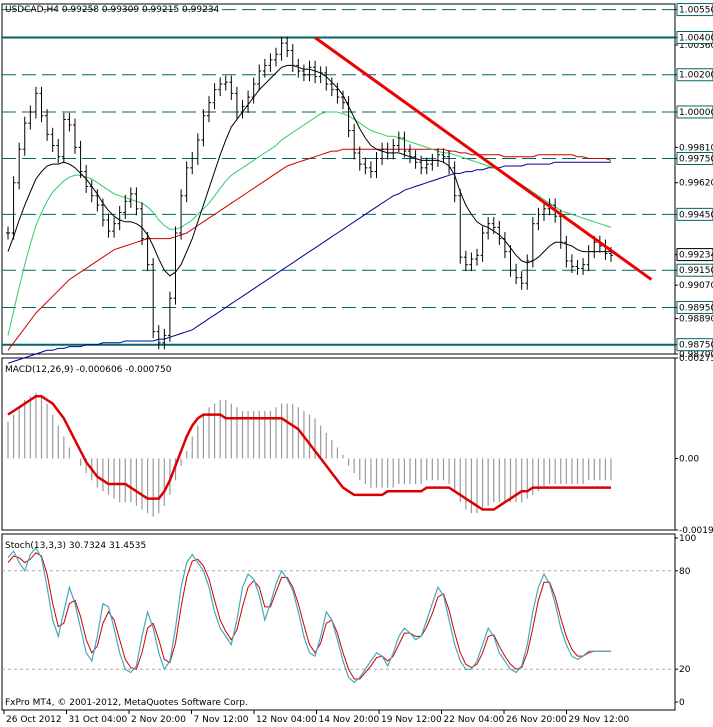 The height and width of the screenshot is (727, 713). I want to click on level-tag-label-8: 0.98750, so click(696, 346).